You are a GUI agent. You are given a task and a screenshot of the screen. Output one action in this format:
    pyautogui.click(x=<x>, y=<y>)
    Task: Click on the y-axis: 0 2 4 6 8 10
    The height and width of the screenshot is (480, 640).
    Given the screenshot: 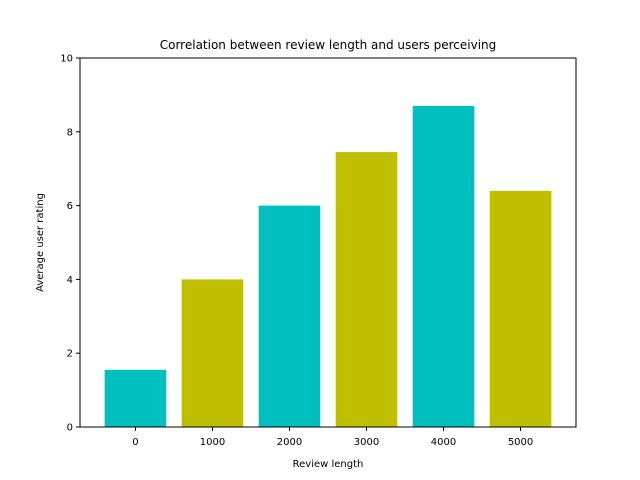 What is the action you would take?
    pyautogui.click(x=70, y=244)
    